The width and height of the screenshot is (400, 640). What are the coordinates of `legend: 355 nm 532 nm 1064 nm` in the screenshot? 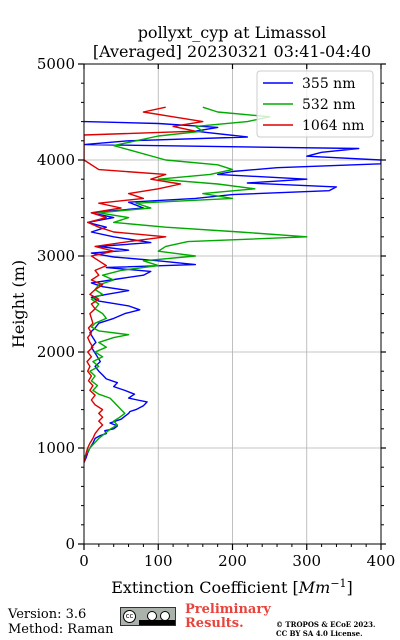 It's located at (315, 104).